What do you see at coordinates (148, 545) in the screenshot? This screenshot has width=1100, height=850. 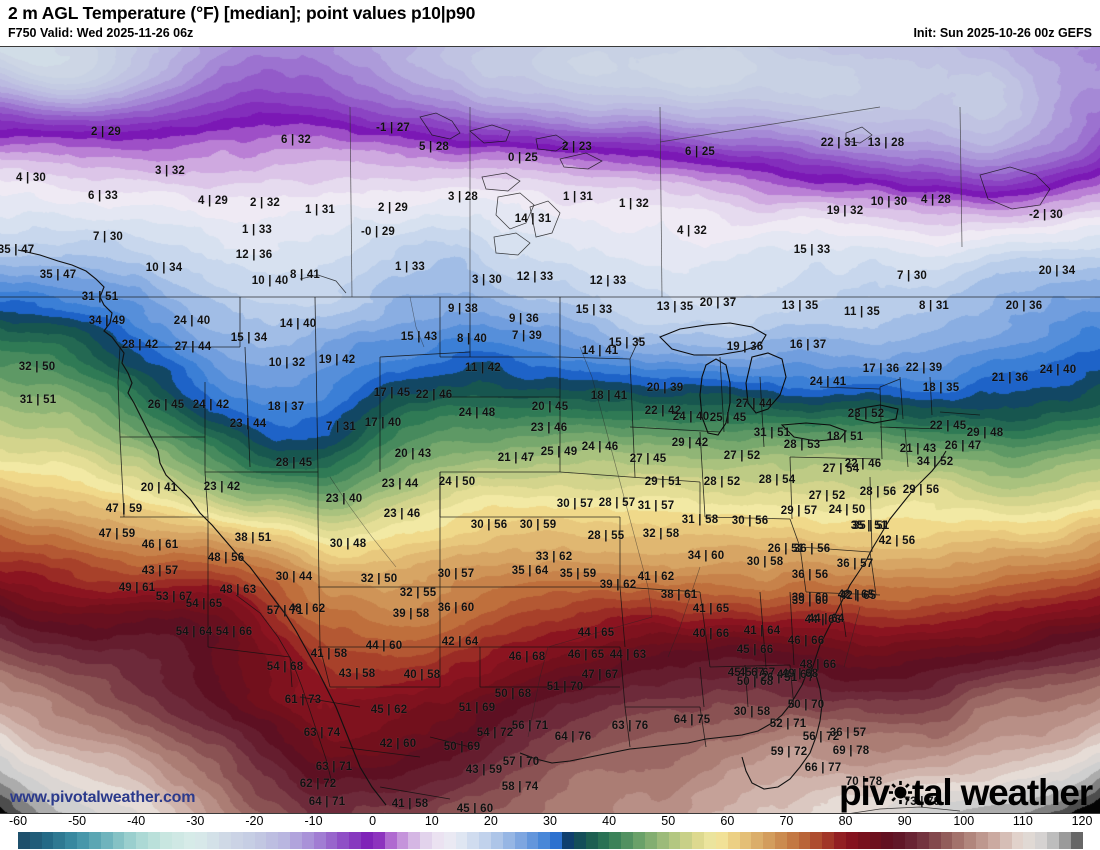 I see `point-p10: 46` at bounding box center [148, 545].